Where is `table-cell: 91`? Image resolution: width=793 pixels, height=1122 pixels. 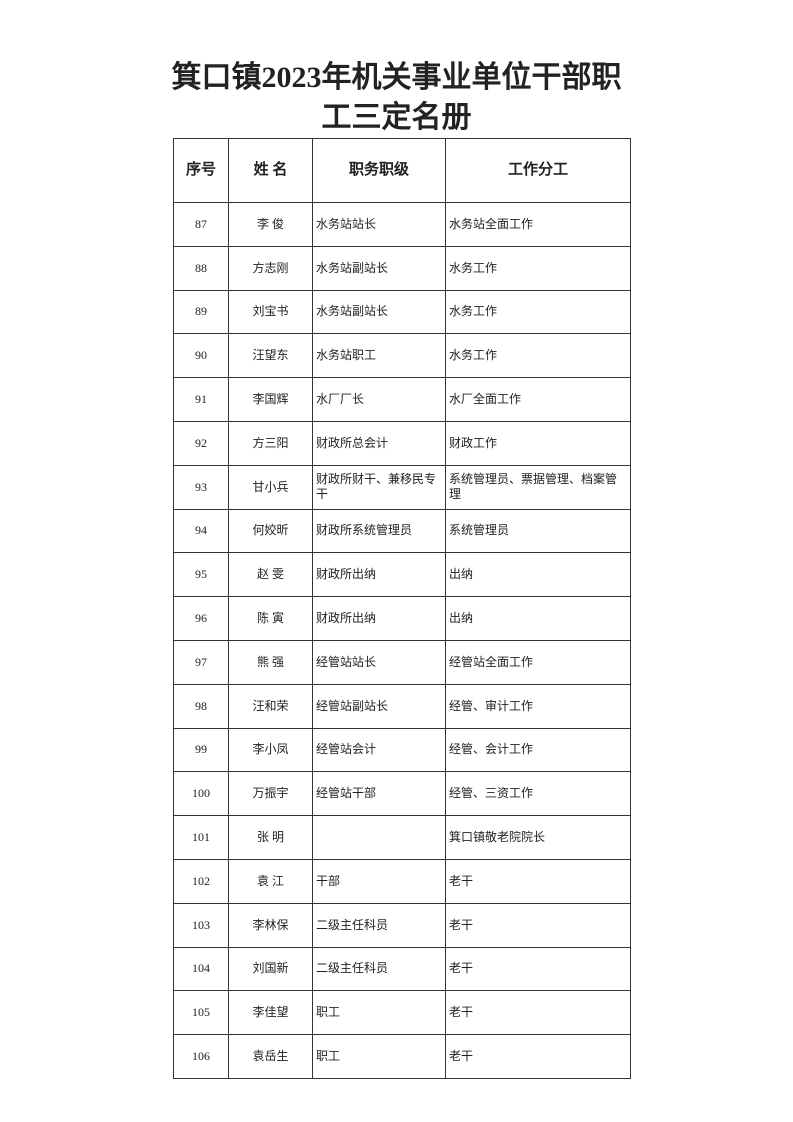 table-cell: 91 is located at coordinates (201, 399).